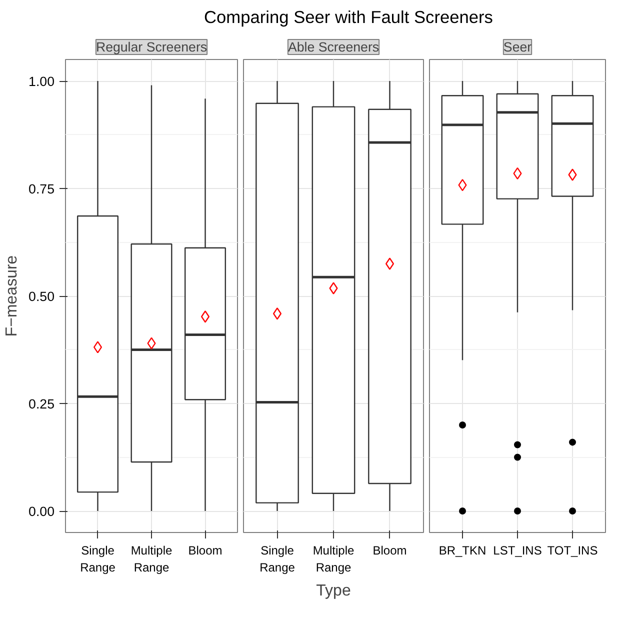 Image resolution: width=617 pixels, height=618 pixels. Describe the element at coordinates (348, 17) in the screenshot. I see `text: Comparing Seer with Fault Screeners` at that location.